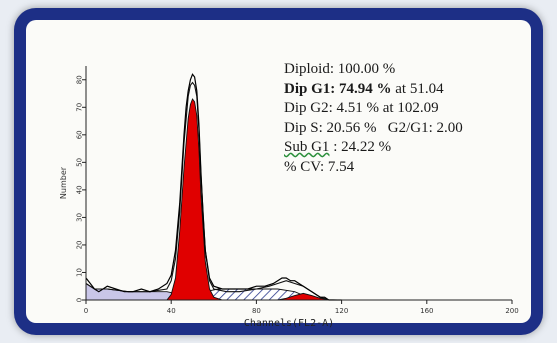 The height and width of the screenshot is (343, 557). Describe the element at coordinates (80, 272) in the screenshot. I see `y-tick-label: 10` at that location.